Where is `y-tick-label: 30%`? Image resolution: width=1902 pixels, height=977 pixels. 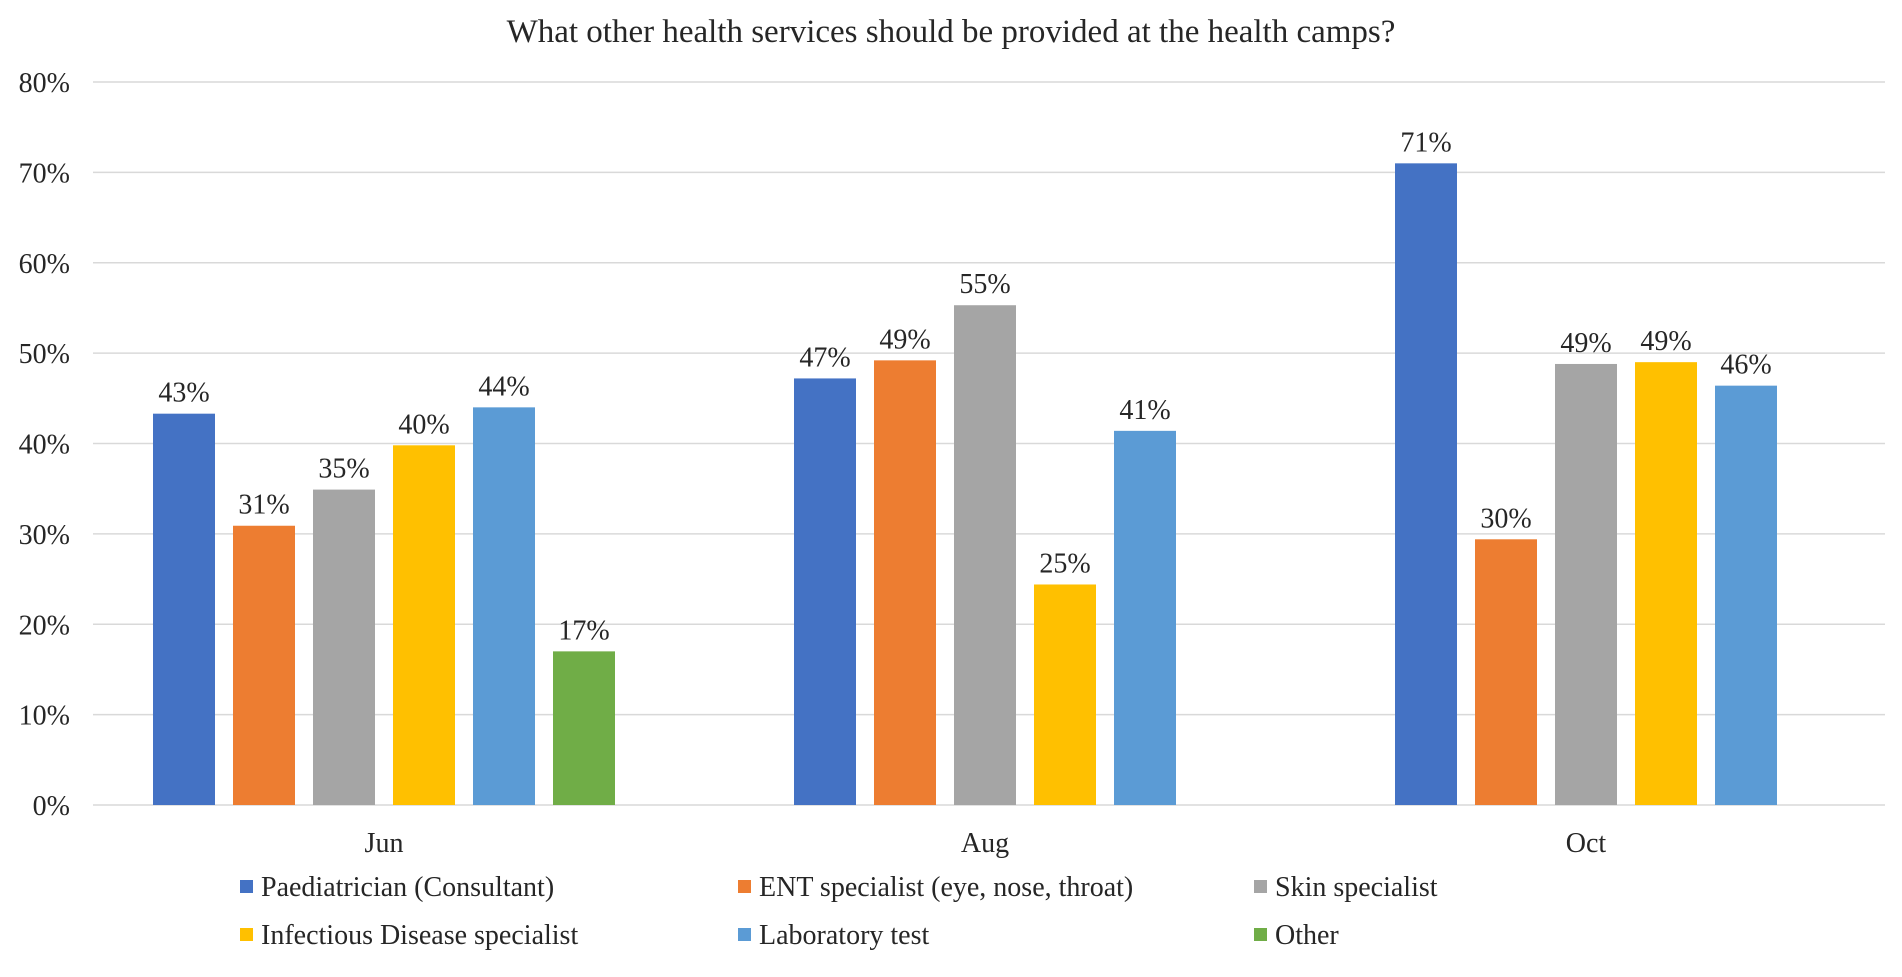
y-tick-label: 30% is located at coordinates (44, 535).